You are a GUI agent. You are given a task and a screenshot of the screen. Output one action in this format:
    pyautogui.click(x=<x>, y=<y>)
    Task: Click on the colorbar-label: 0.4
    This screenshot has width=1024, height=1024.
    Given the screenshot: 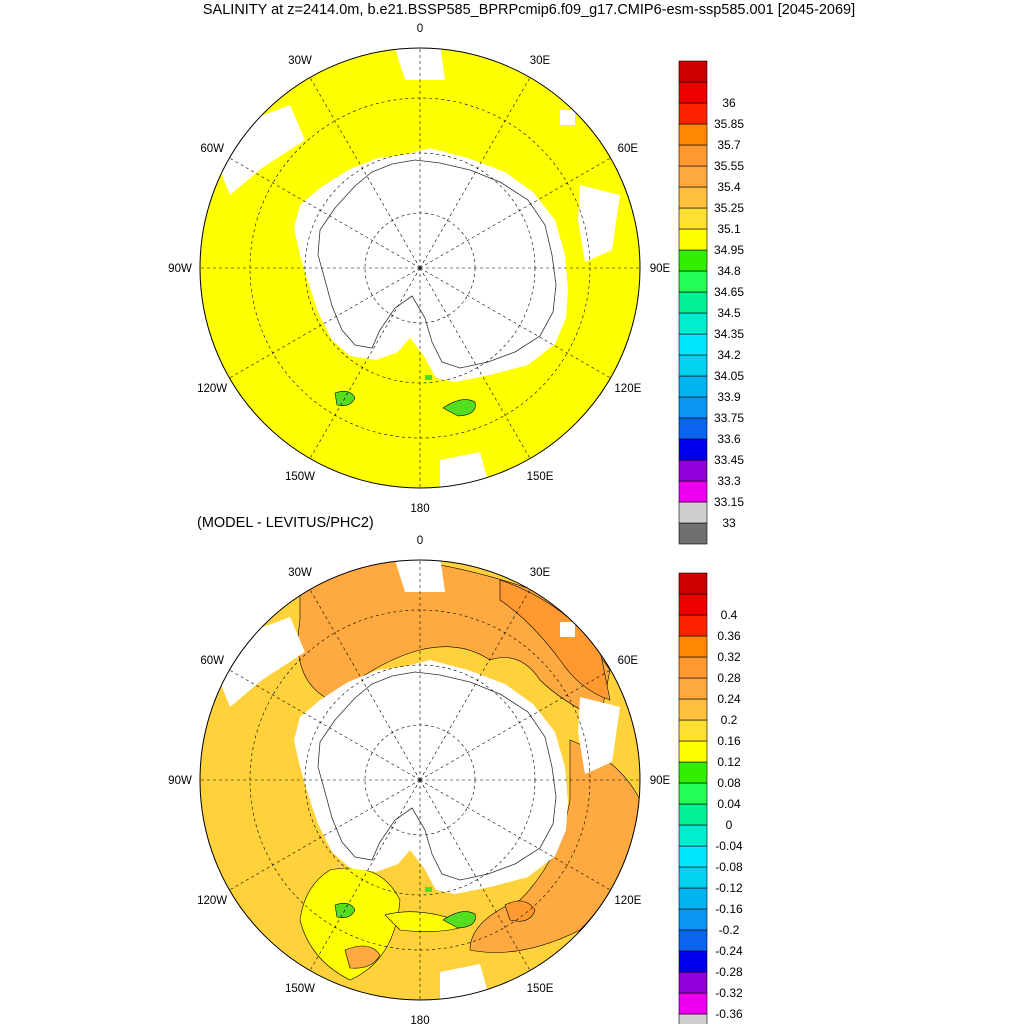 What is the action you would take?
    pyautogui.click(x=729, y=615)
    